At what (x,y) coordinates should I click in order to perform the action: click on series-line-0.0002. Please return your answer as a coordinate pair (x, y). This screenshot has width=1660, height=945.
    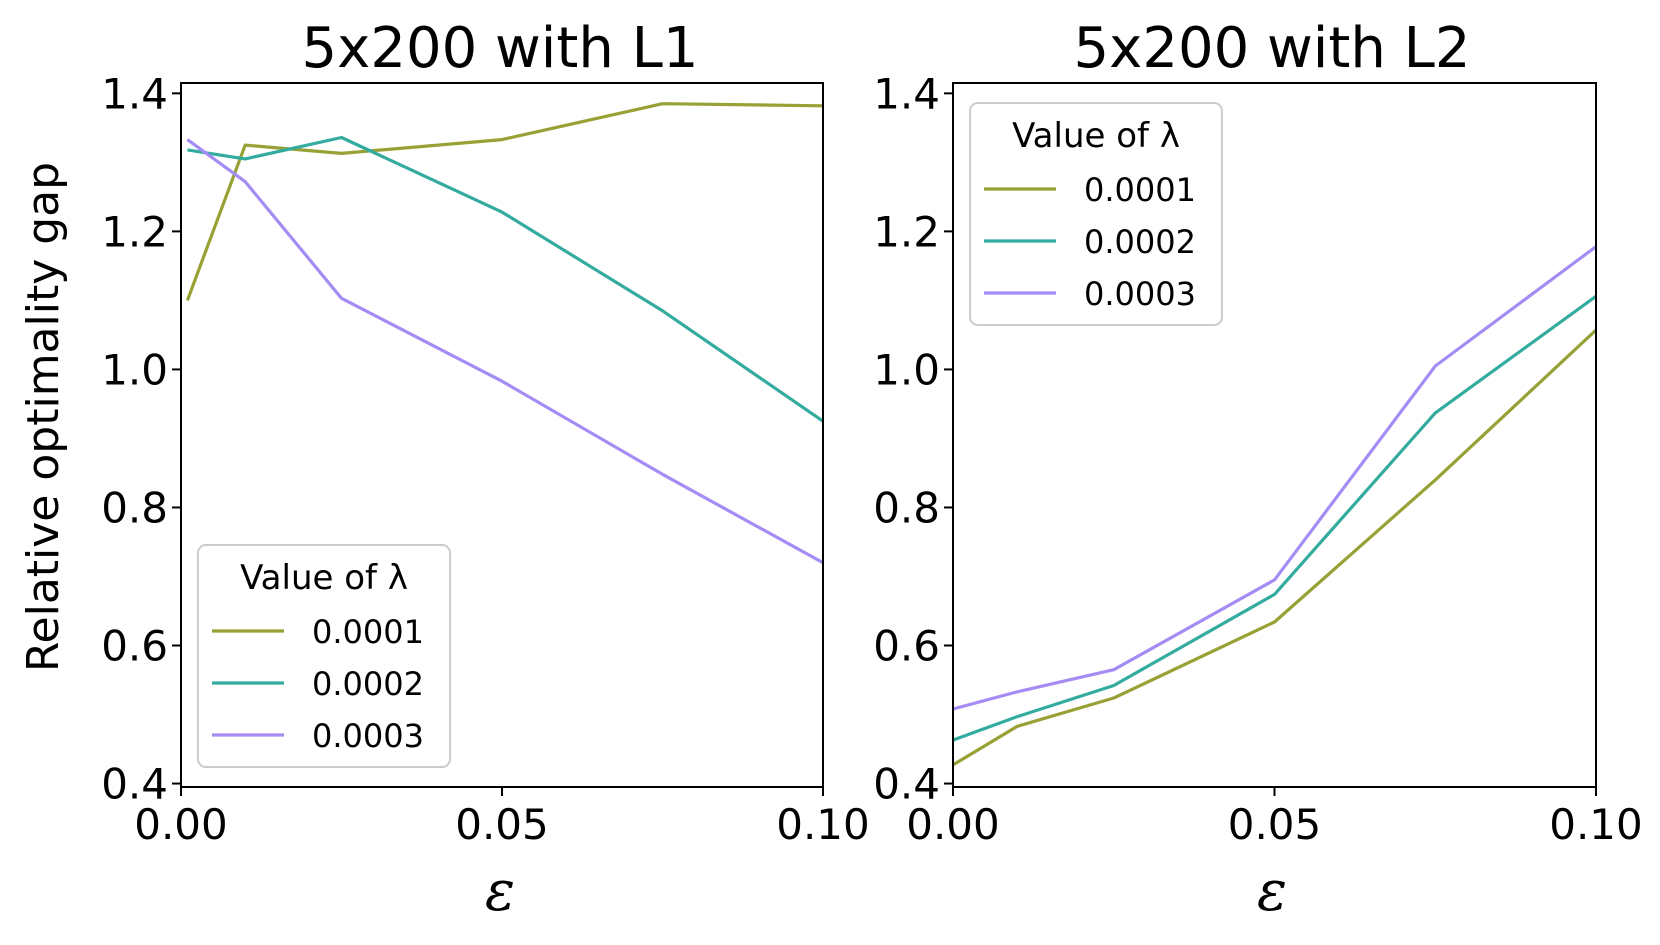
    Looking at the image, I should click on (505, 279).